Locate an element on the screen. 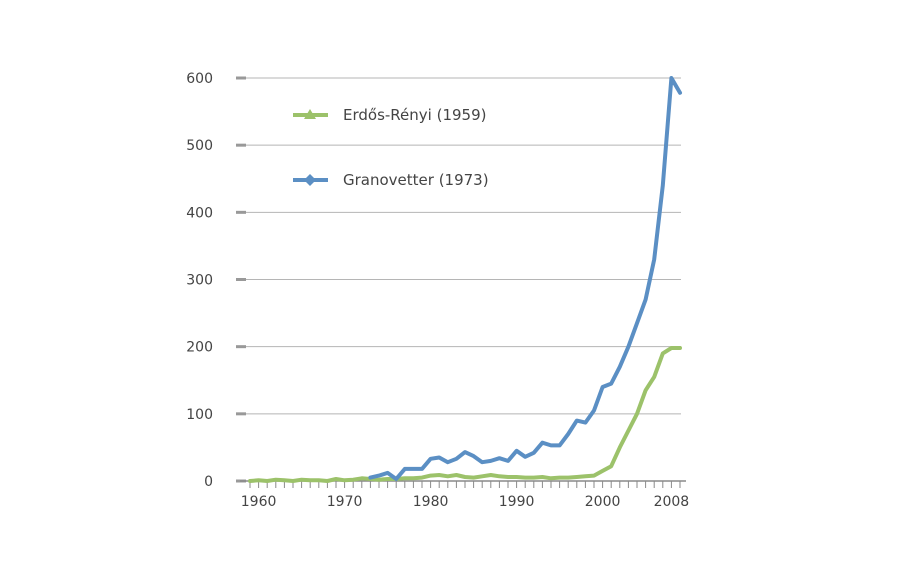  legend-label: Erdős-Rényi (1959) is located at coordinates (414, 115).